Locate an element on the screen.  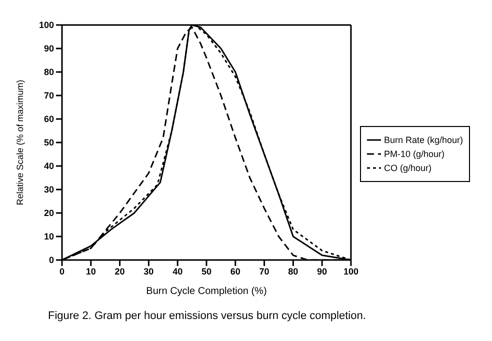
y-tick-label: 0 is located at coordinates (51, 260).